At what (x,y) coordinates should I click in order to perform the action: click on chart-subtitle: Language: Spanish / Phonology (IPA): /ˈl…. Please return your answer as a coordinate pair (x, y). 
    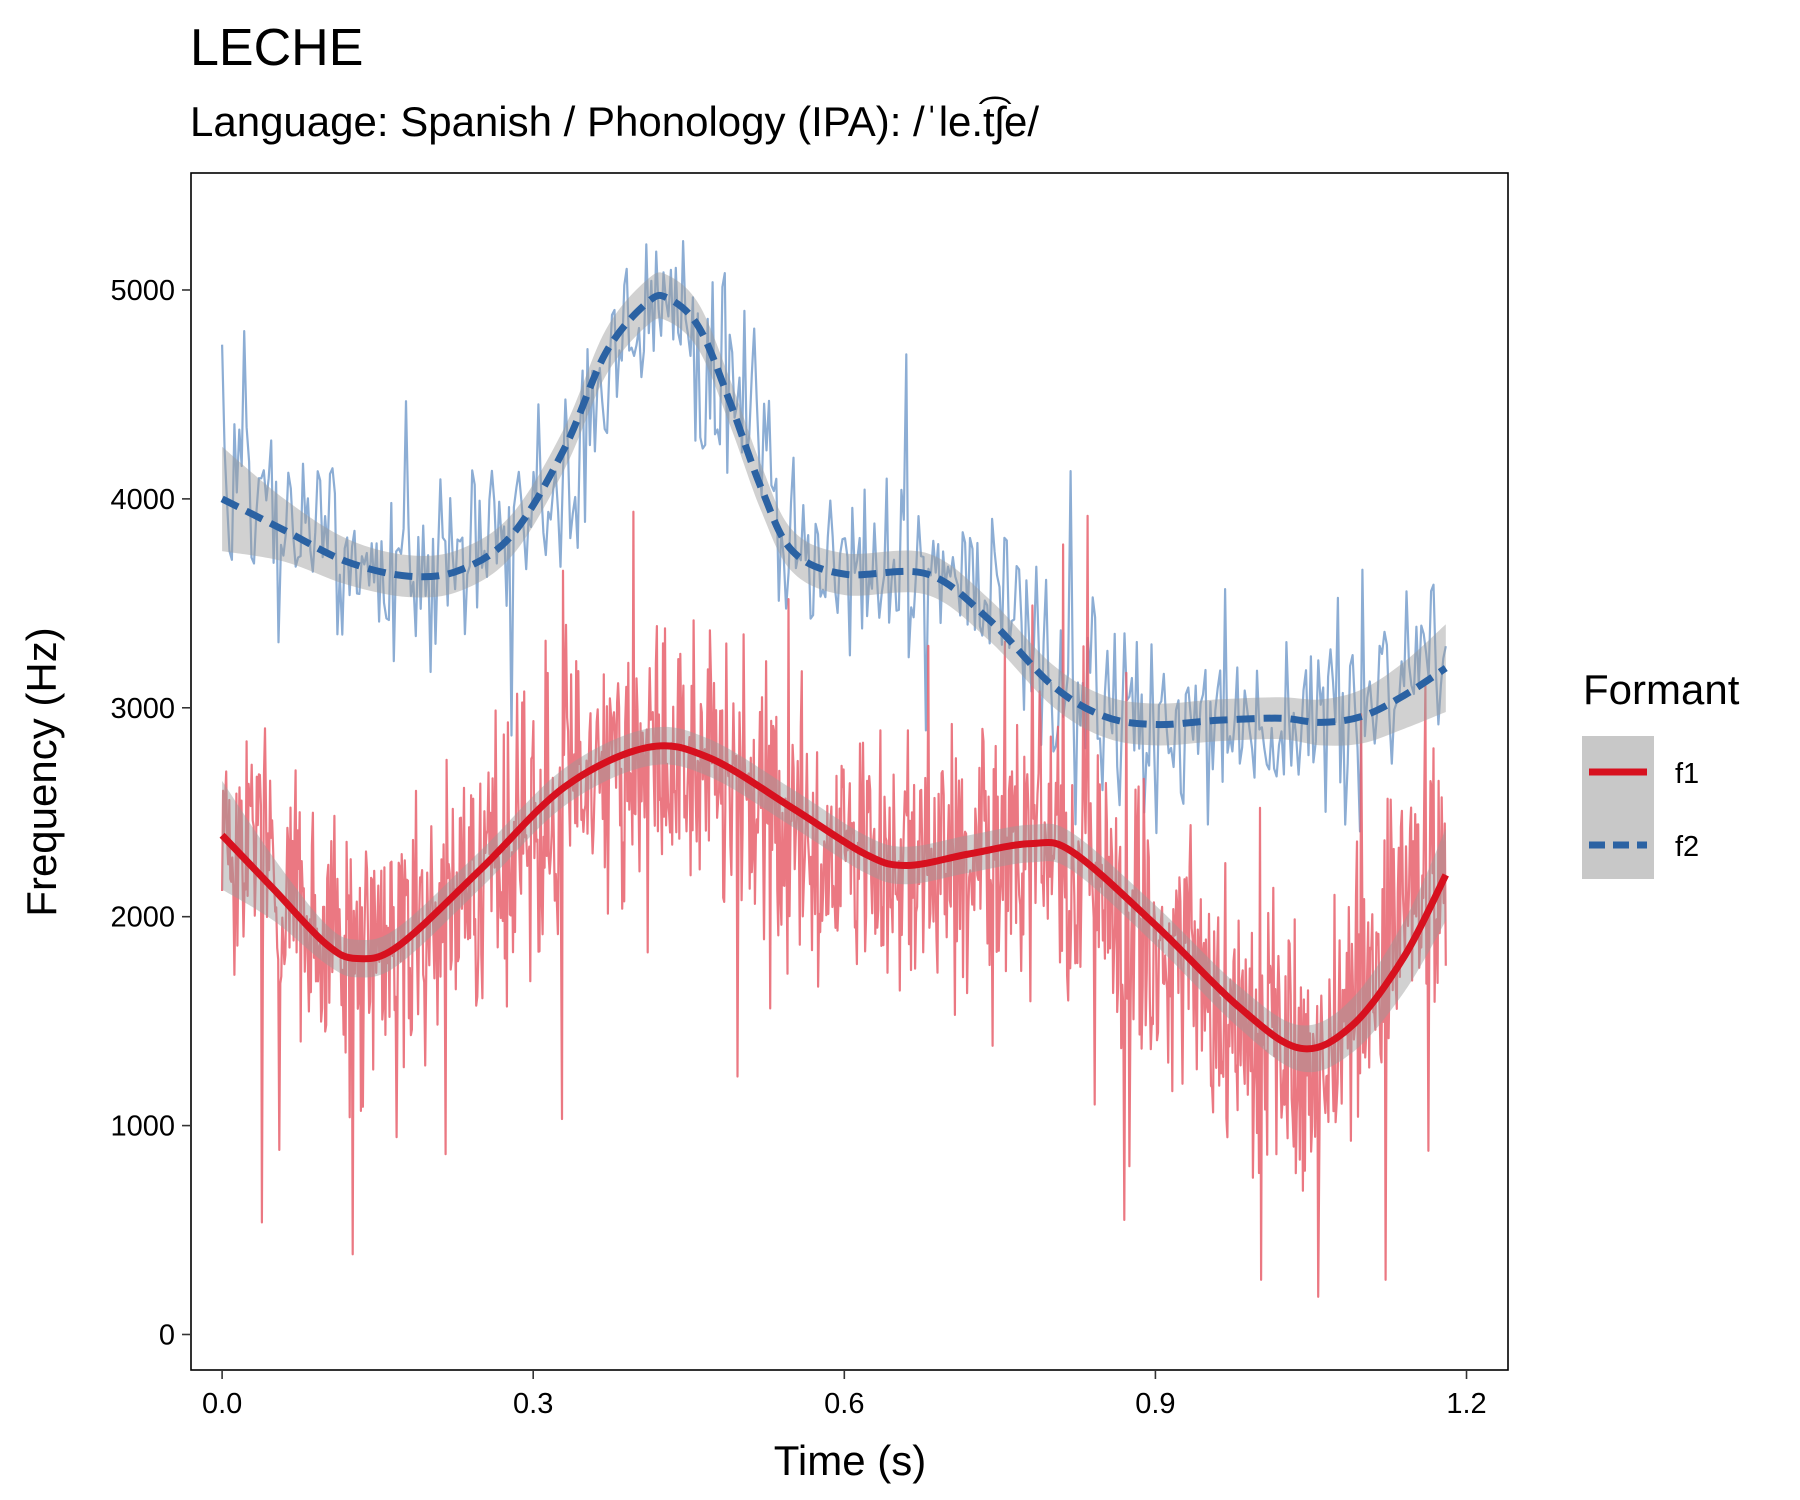
    Looking at the image, I should click on (614, 120).